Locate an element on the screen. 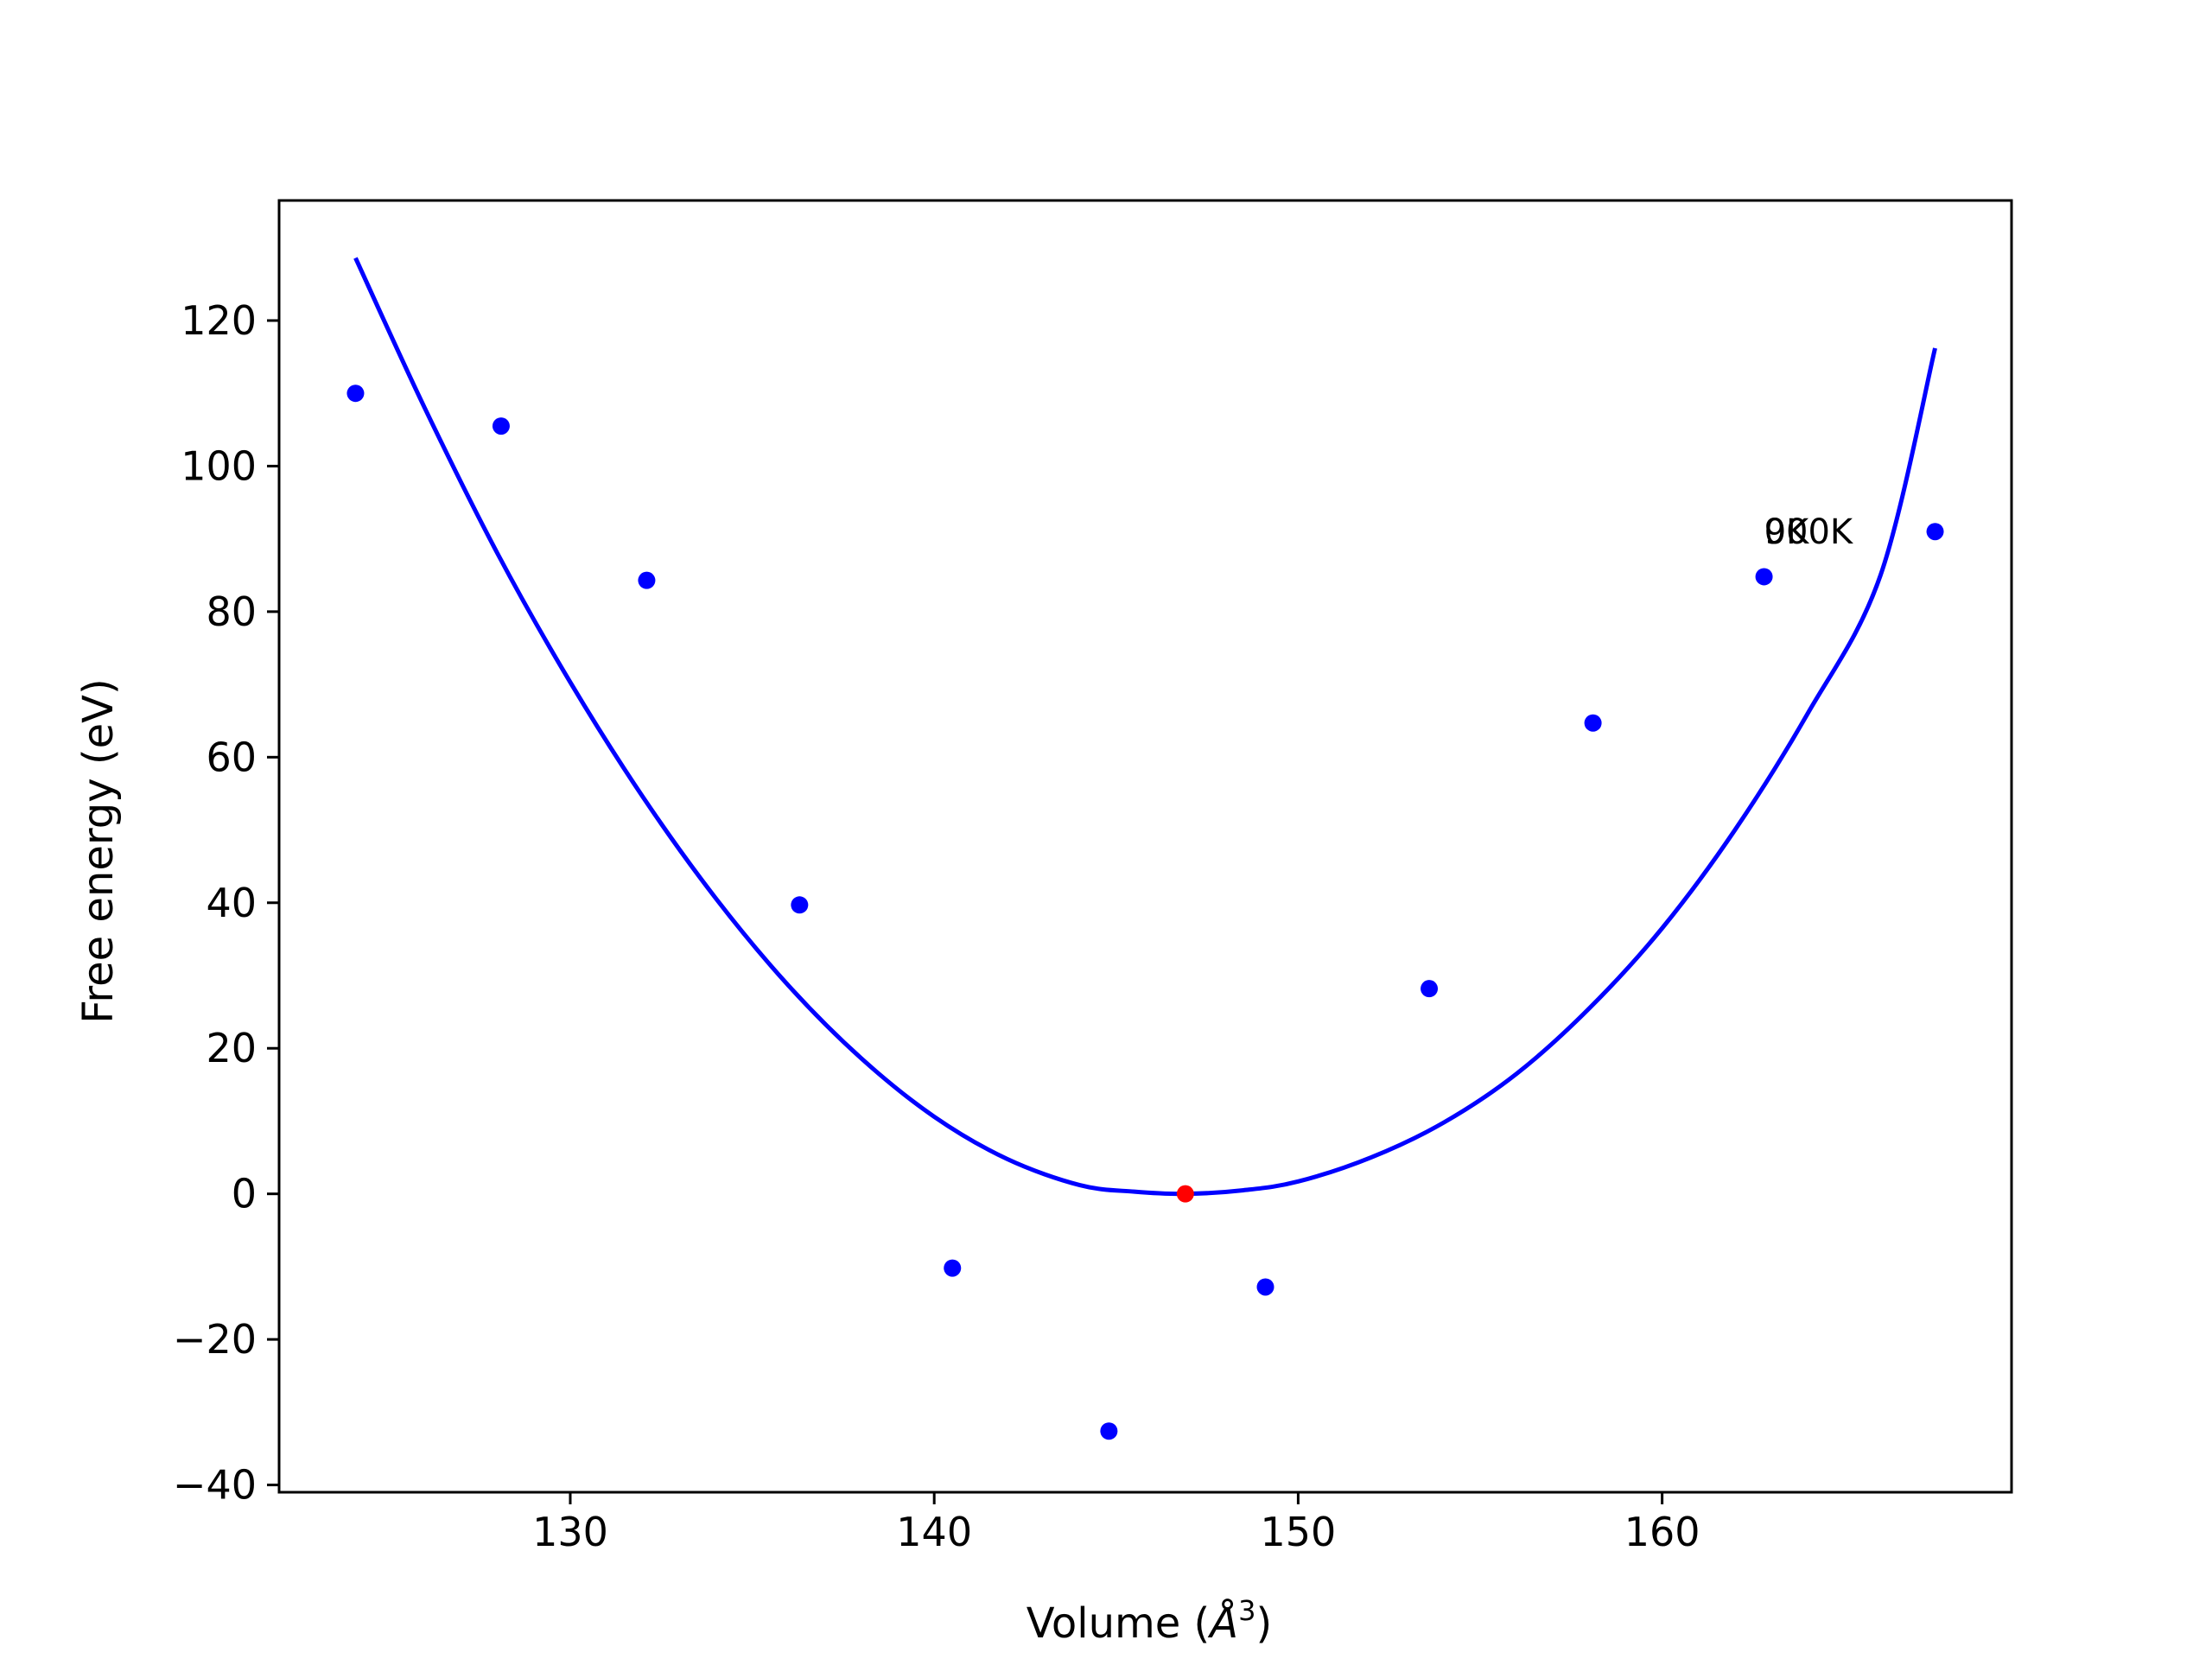 The image size is (2212, 1659). point-annotation: 900K is located at coordinates (1809, 532).